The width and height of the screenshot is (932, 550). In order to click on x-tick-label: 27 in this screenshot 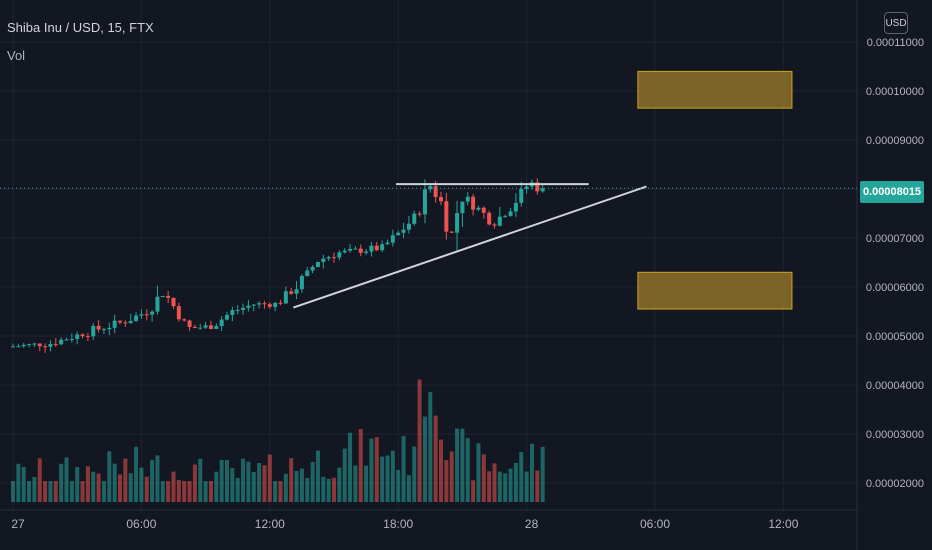, I will do `click(18, 524)`.